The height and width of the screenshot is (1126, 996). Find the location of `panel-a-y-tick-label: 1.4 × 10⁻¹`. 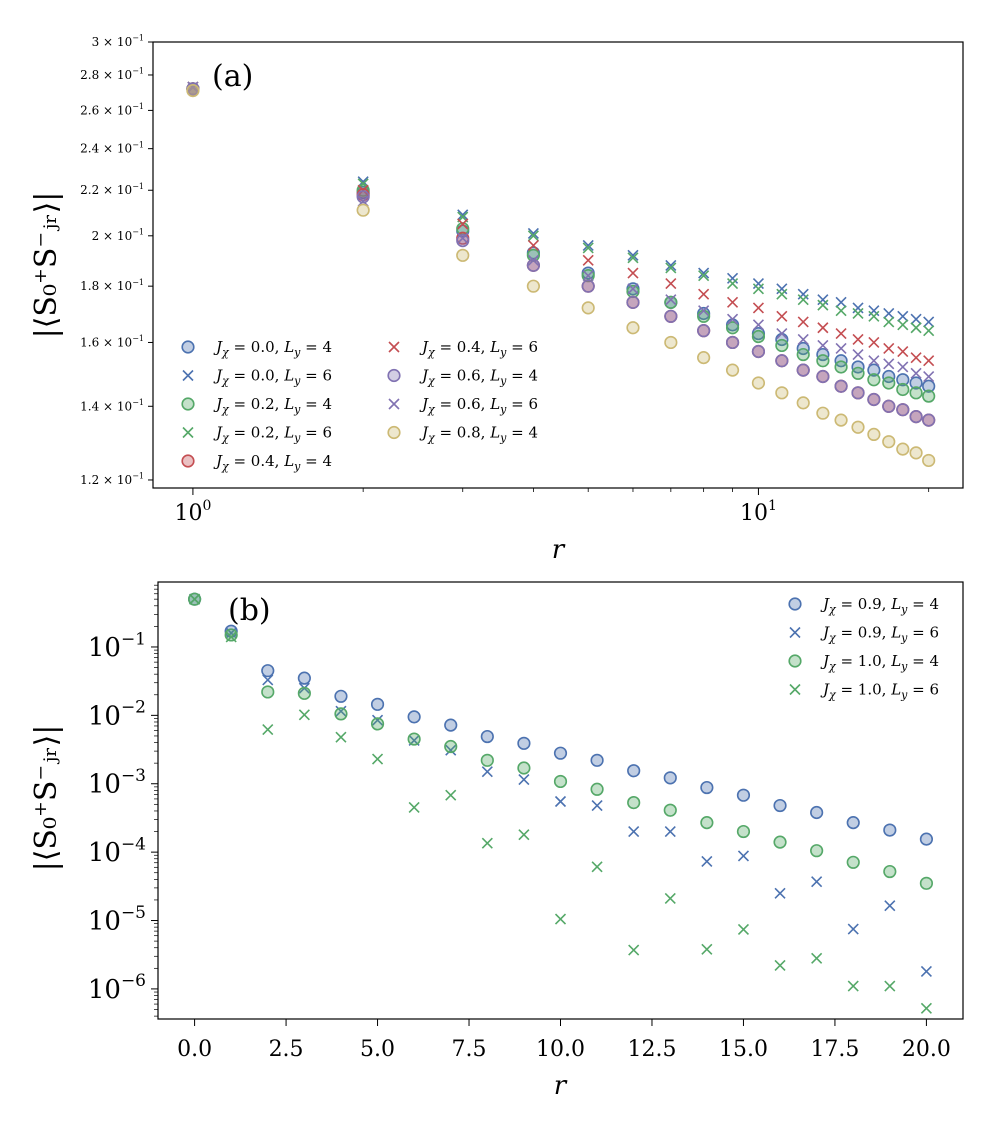

panel-a-y-tick-label: 1.4 × 10⁻¹ is located at coordinates (112, 405).